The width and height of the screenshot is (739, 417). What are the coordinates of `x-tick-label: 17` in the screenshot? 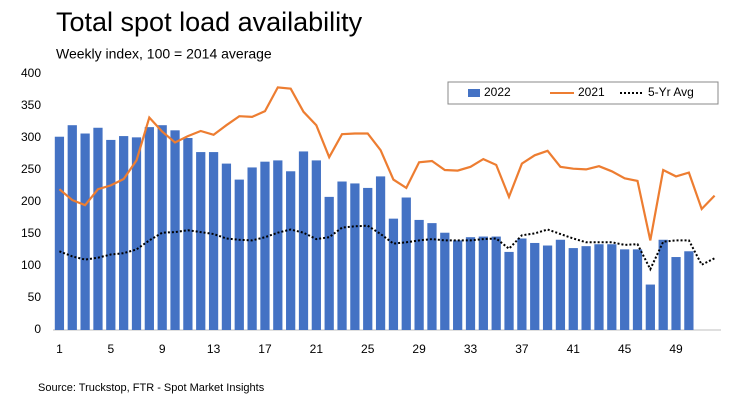 It's located at (265, 349).